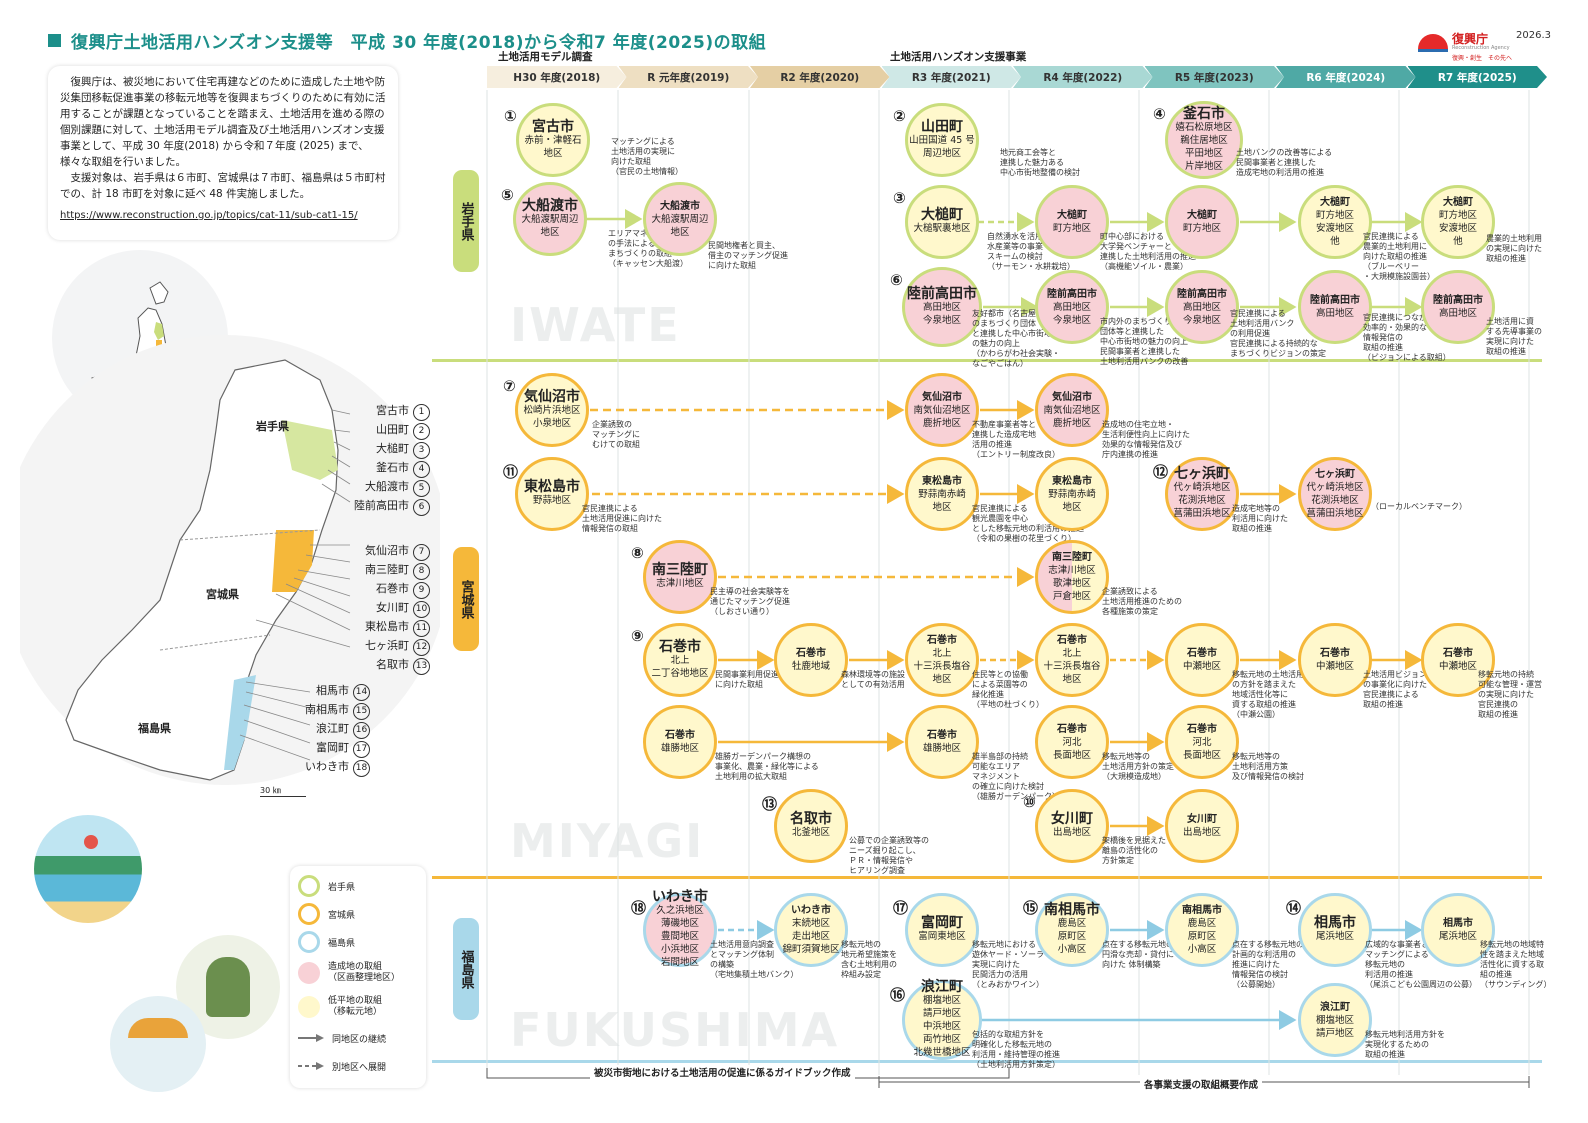 This screenshot has width=1588, height=1123. What do you see at coordinates (421, 609) in the screenshot?
I see `map-city-number: 10` at bounding box center [421, 609].